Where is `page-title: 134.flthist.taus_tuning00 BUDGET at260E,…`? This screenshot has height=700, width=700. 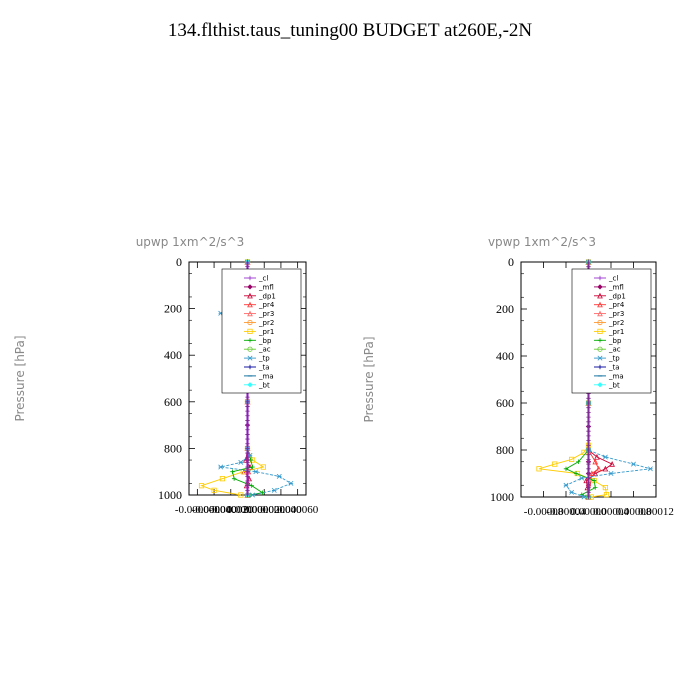
page-title: 134.flthist.taus_tuning00 BUDGET at260E,… is located at coordinates (350, 30).